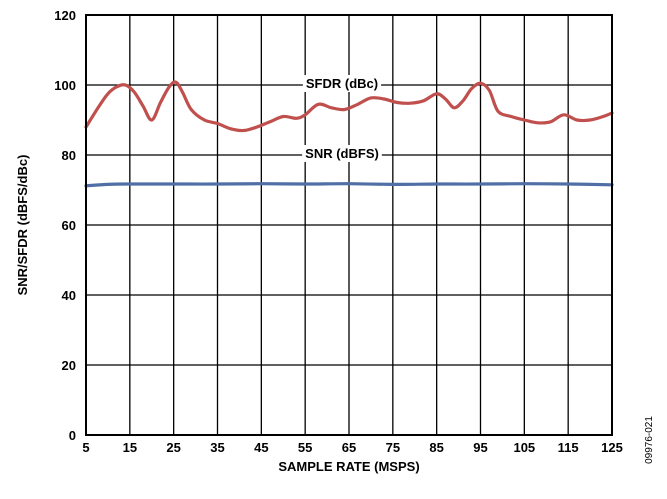 The image size is (667, 499). What do you see at coordinates (393, 447) in the screenshot?
I see `x-tick-label: 75` at bounding box center [393, 447].